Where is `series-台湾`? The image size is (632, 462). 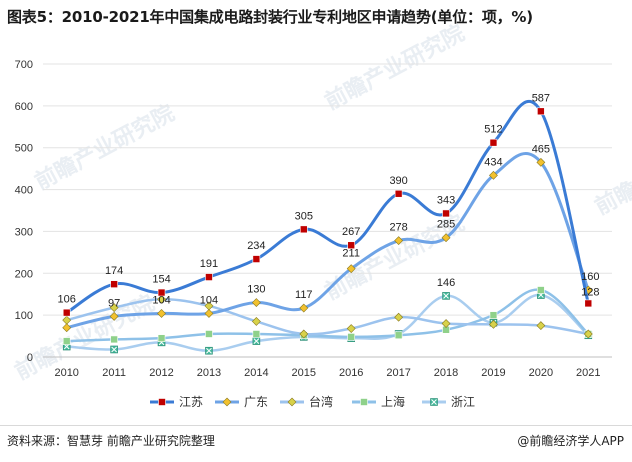
series-台湾 is located at coordinates (327, 316).